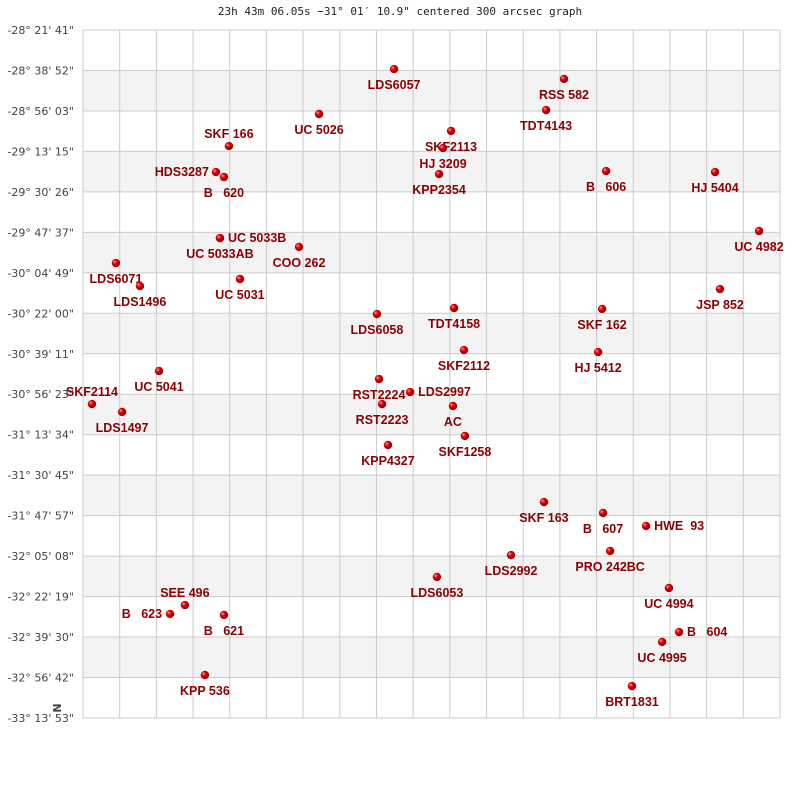 The width and height of the screenshot is (800, 800). What do you see at coordinates (564, 88) in the screenshot?
I see `star-marker: RSS 582` at bounding box center [564, 88].